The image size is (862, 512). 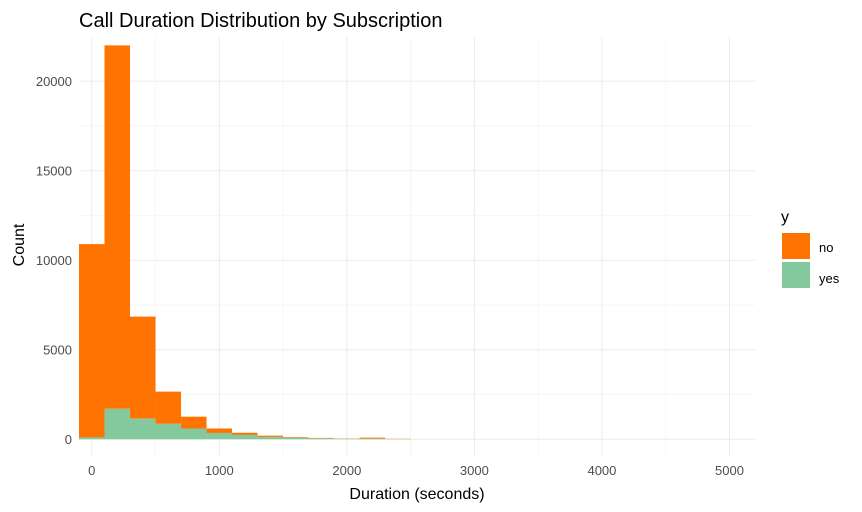 I want to click on y-tick-label: 20000, so click(x=54, y=81).